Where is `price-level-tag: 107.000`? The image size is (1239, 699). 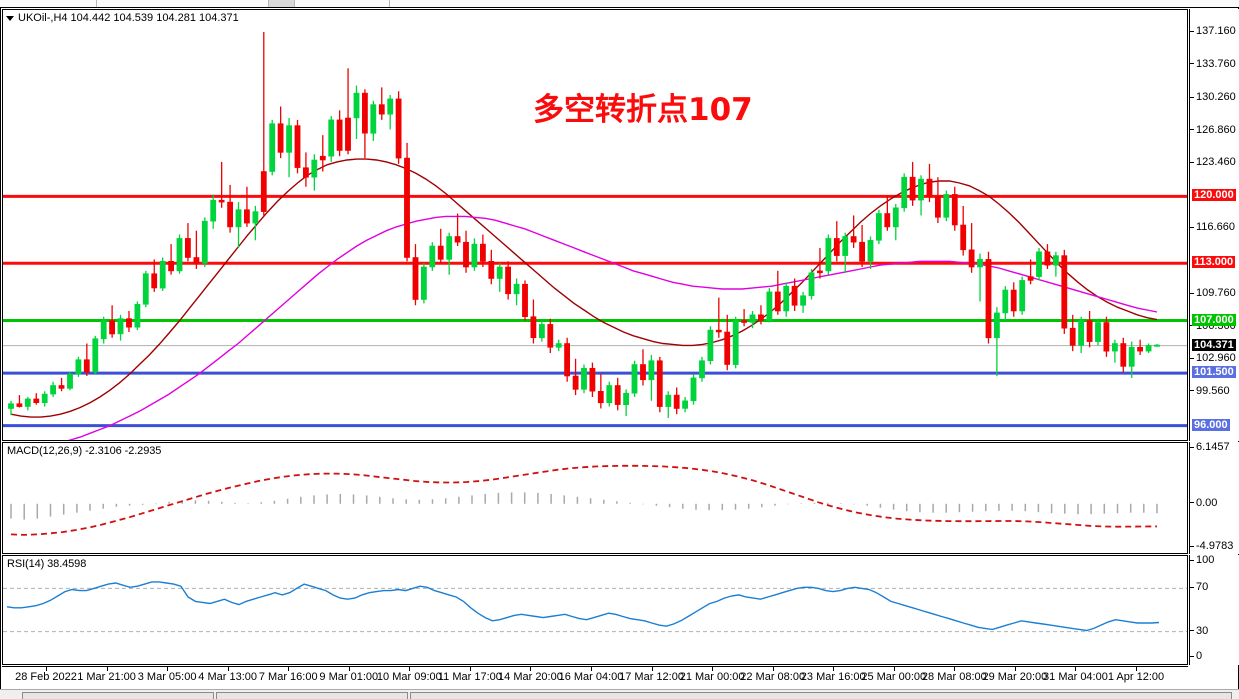
price-level-tag: 107.000 is located at coordinates (1214, 319).